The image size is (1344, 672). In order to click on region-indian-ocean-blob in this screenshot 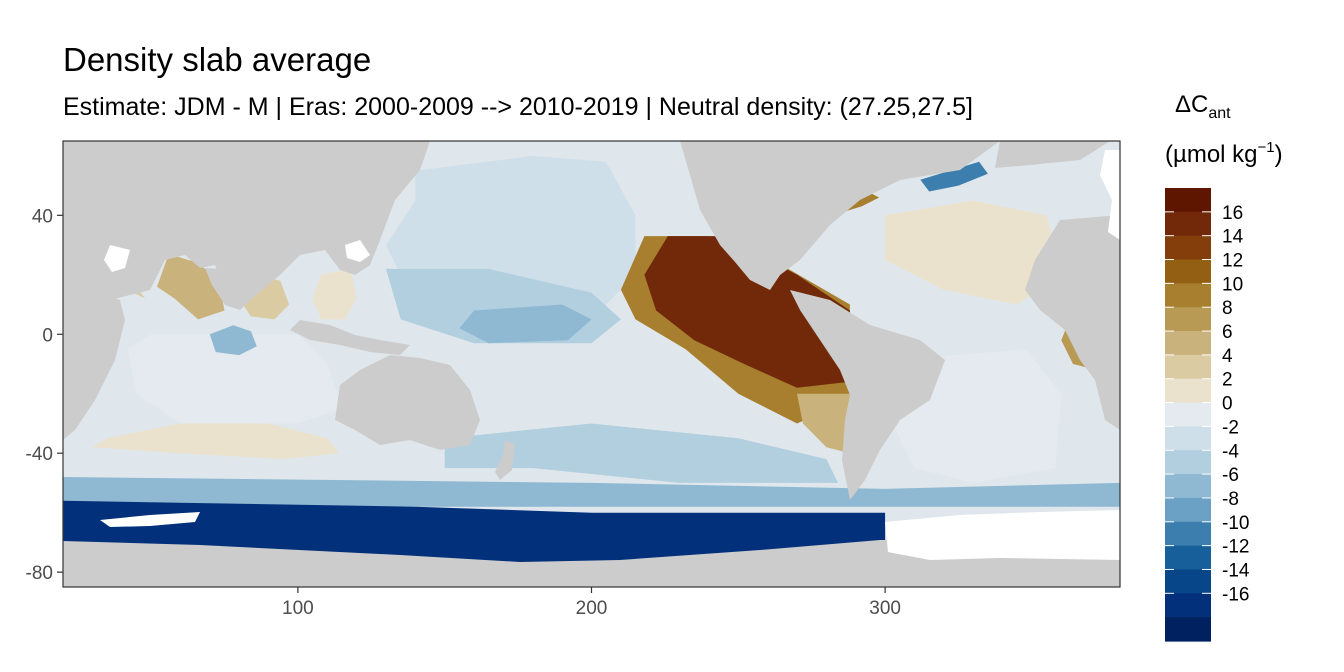, I will do `click(233, 340)`.